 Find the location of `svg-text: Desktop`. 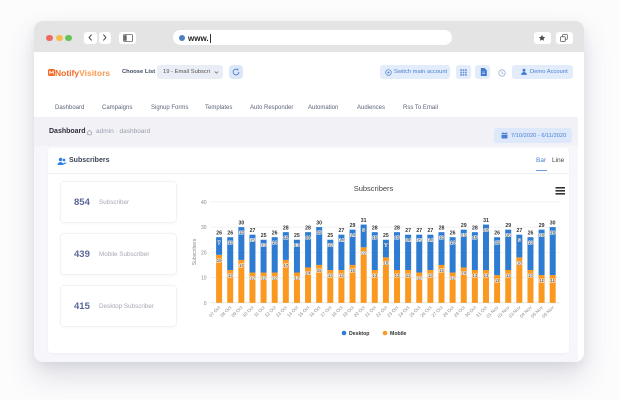

svg-text: Desktop is located at coordinates (359, 334).